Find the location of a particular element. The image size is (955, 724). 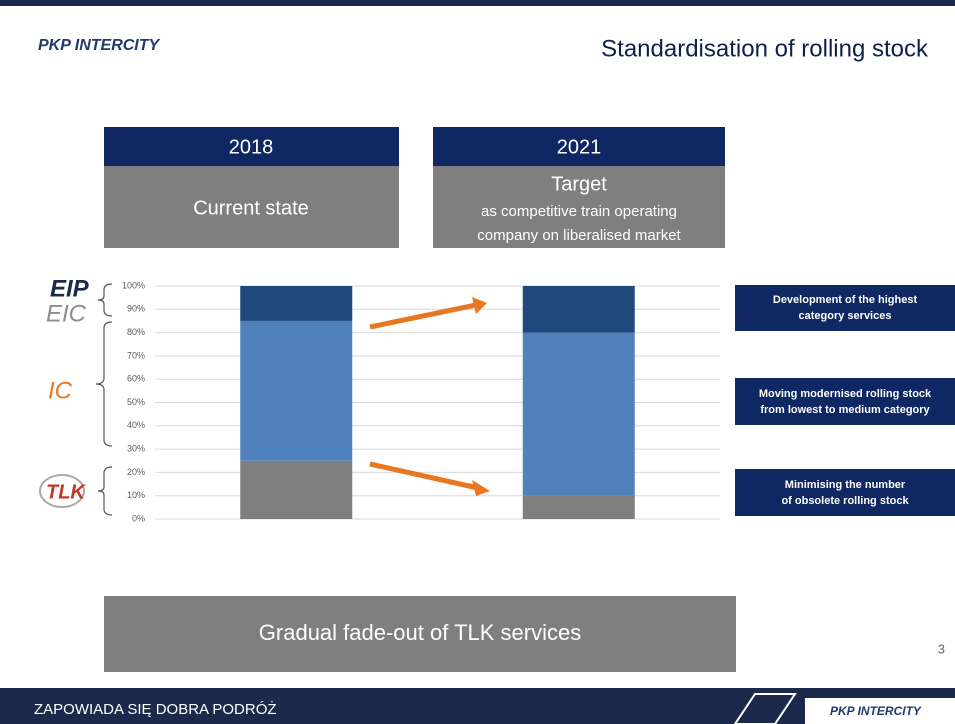

y-tick-label: 20% is located at coordinates (136, 472).